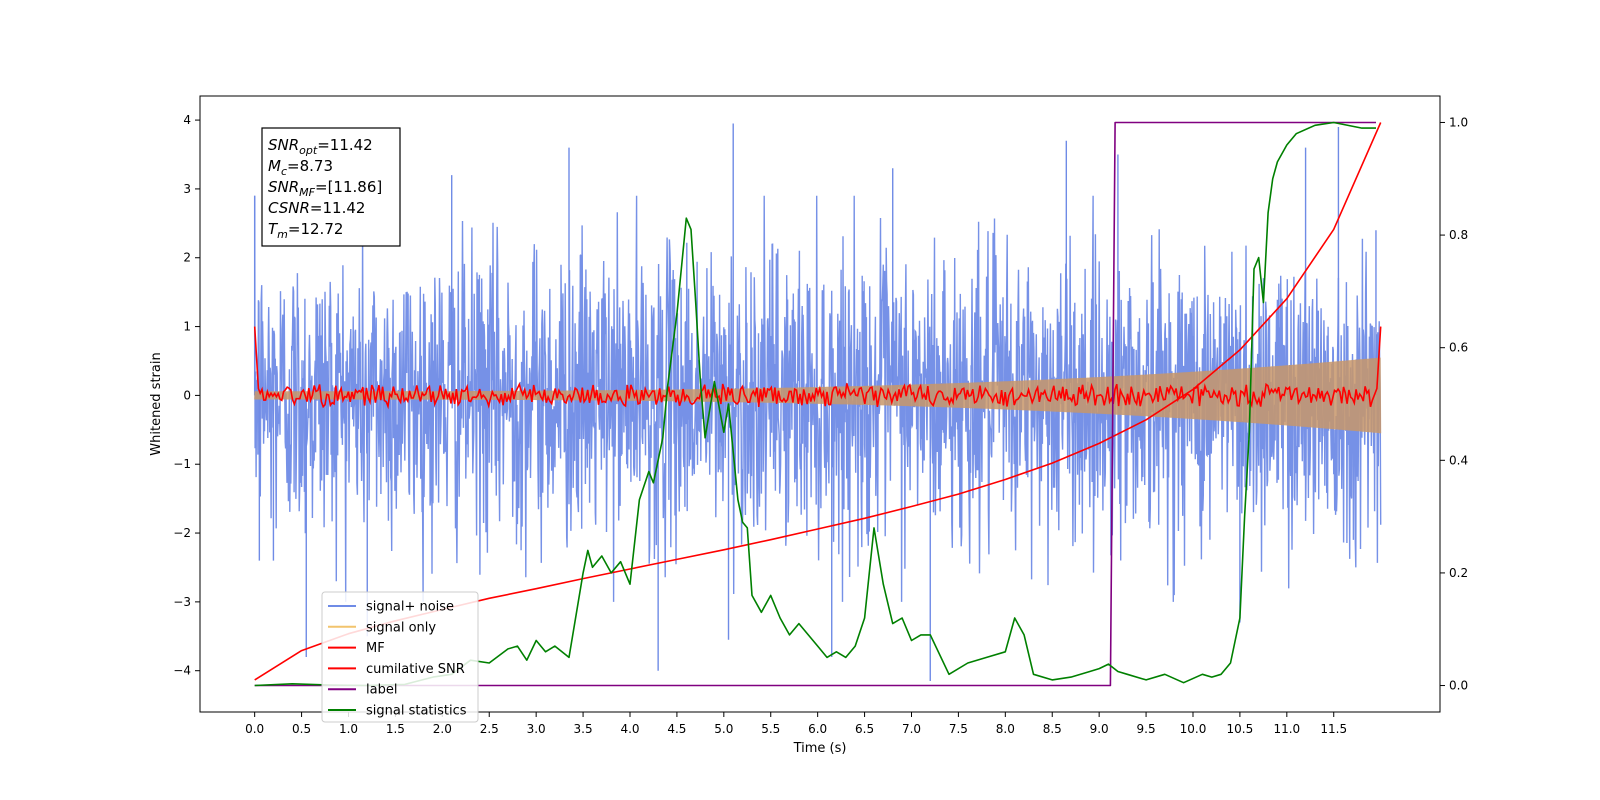 The image size is (1600, 800). Describe the element at coordinates (817, 729) in the screenshot. I see `x-tick-label: 6.0` at that location.